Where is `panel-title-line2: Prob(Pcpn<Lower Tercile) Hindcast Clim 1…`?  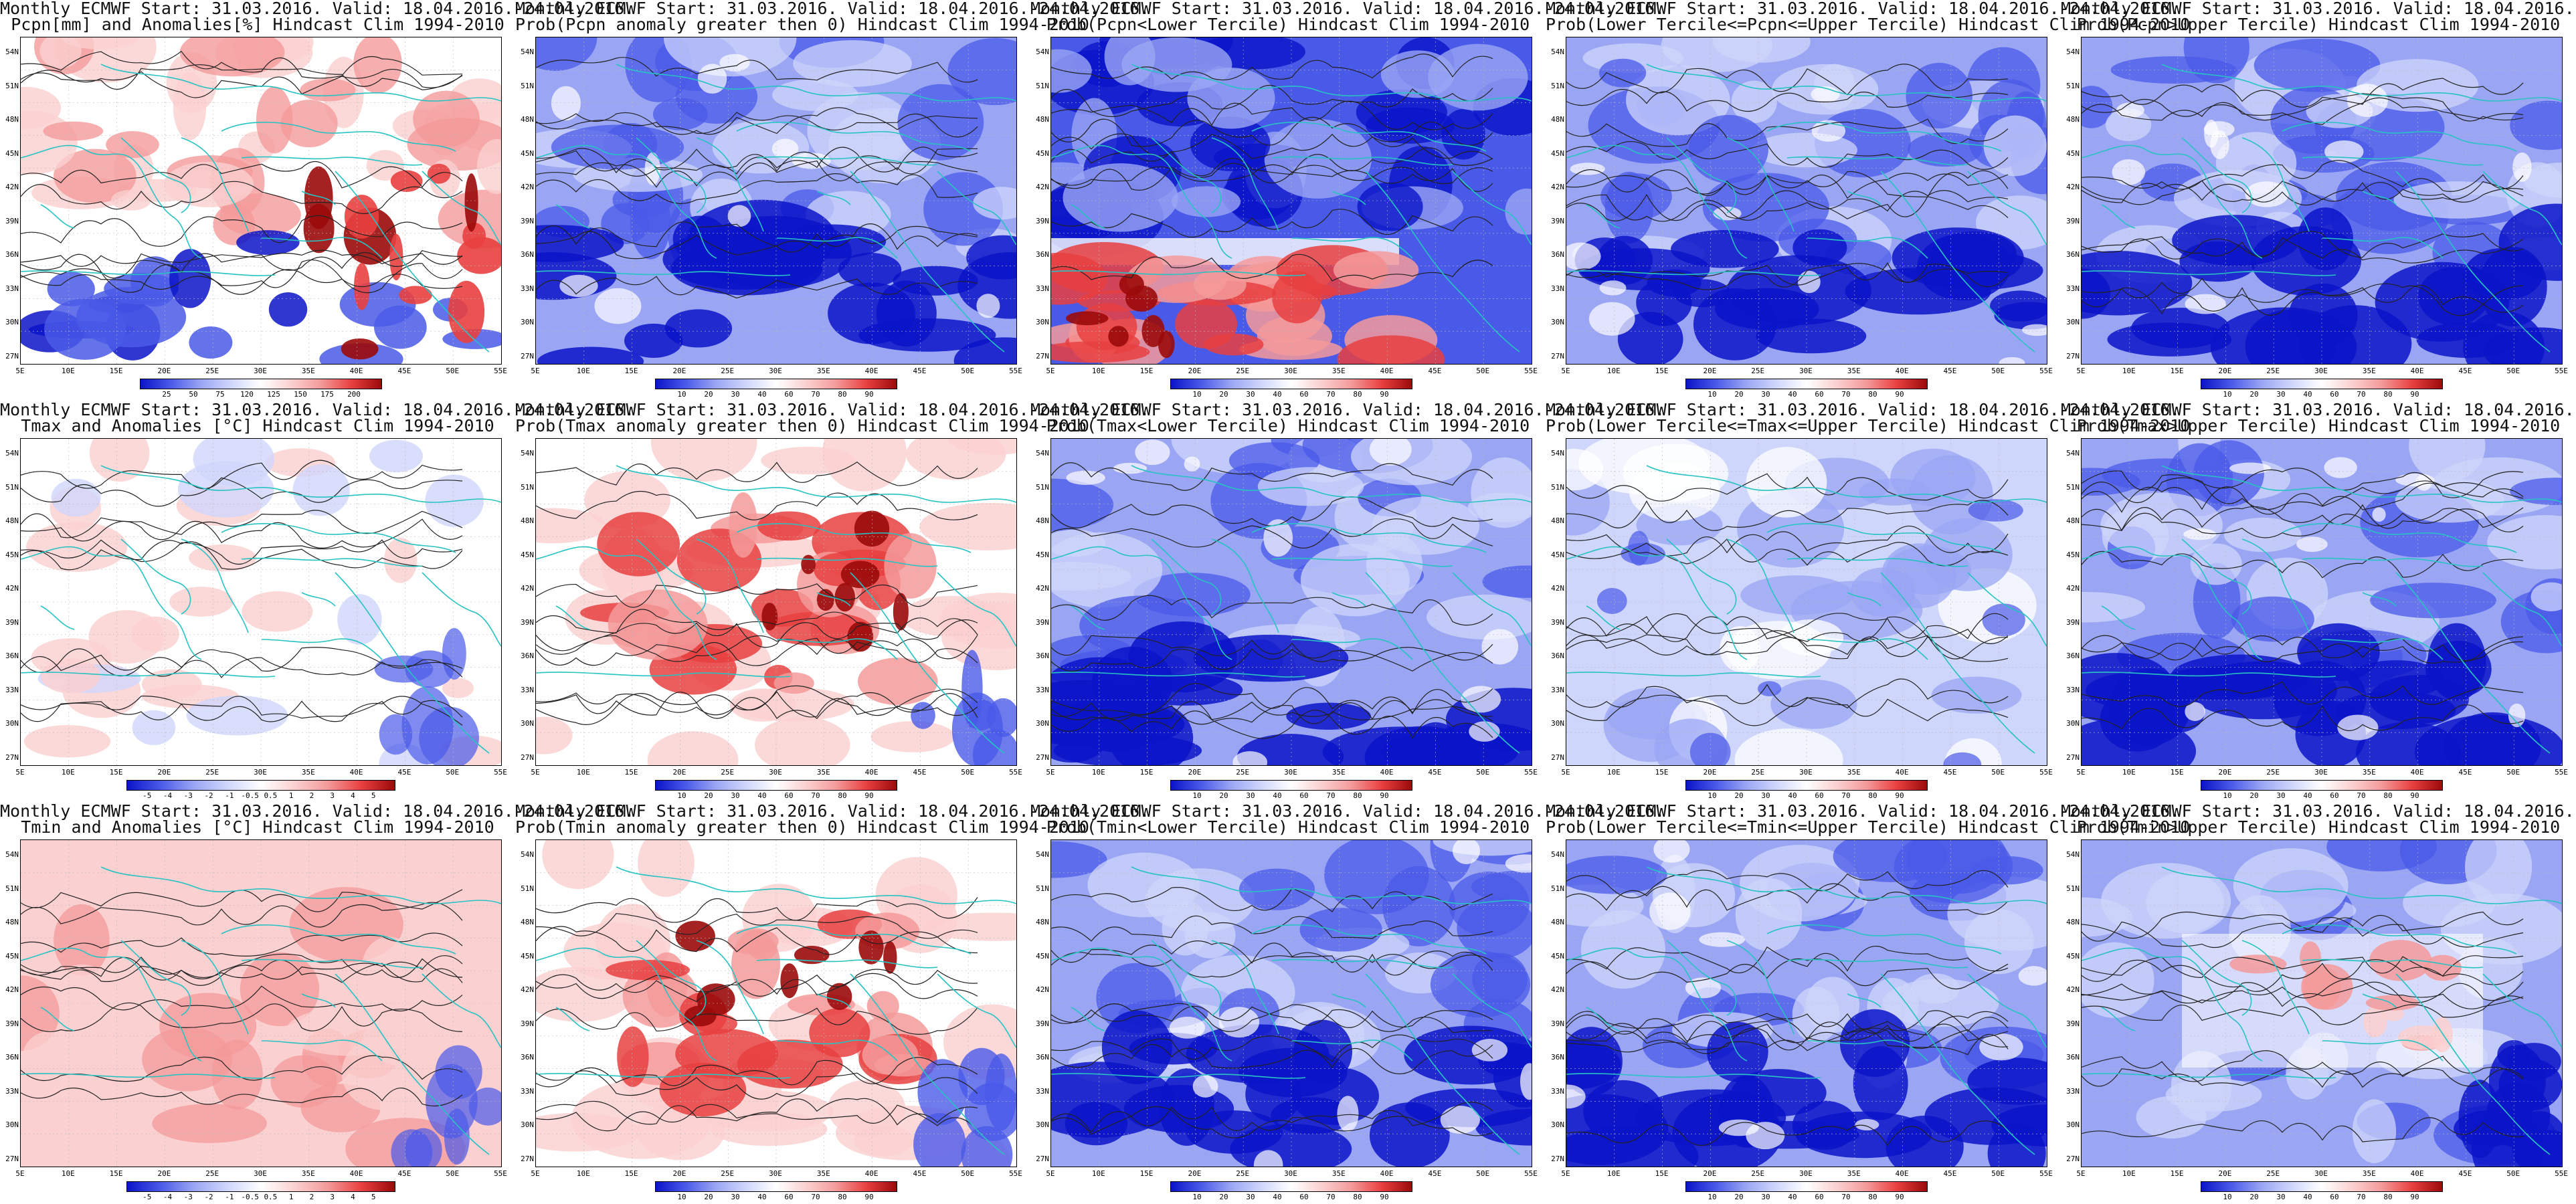 panel-title-line2: Prob(Pcpn<Lower Tercile) Hindcast Clim 1… is located at coordinates (1288, 24).